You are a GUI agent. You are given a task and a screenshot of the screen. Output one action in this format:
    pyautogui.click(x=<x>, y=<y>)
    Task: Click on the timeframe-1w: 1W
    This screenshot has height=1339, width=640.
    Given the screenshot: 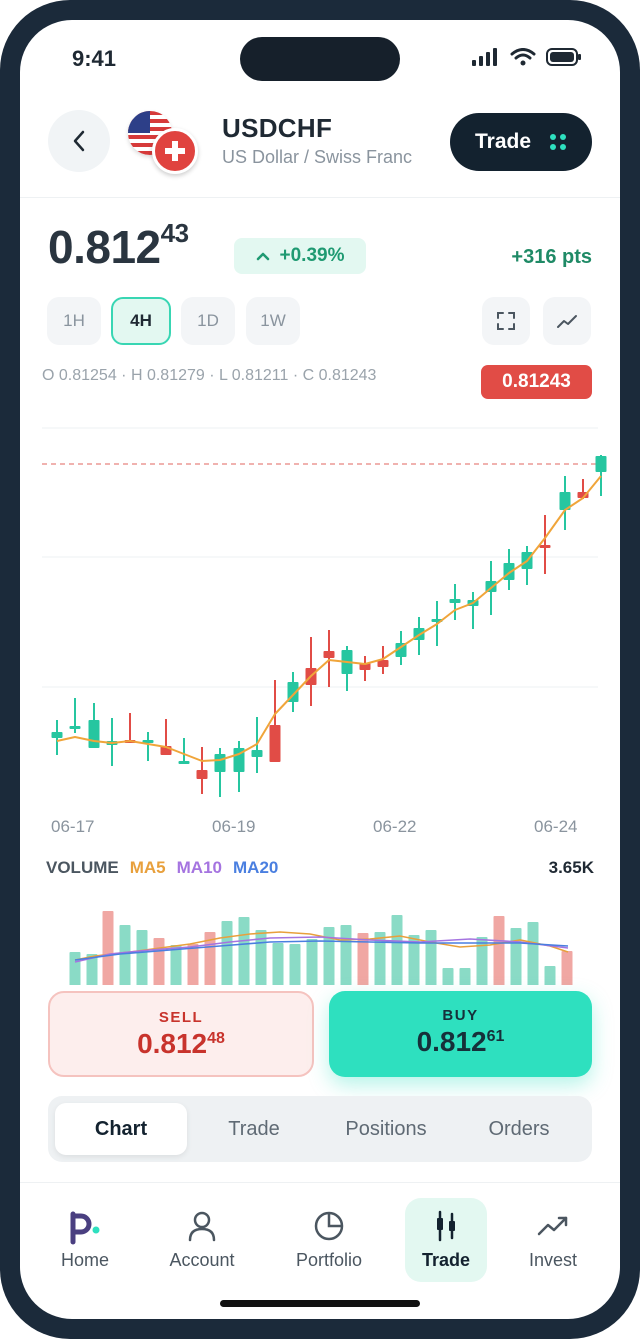 What is the action you would take?
    pyautogui.click(x=273, y=321)
    